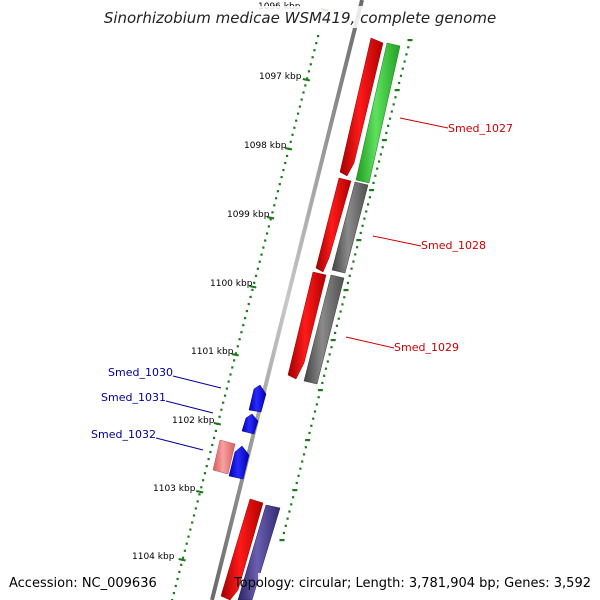 The width and height of the screenshot is (600, 600). What do you see at coordinates (123, 434) in the screenshot?
I see `gene-label-smed-1032: Smed_1032` at bounding box center [123, 434].